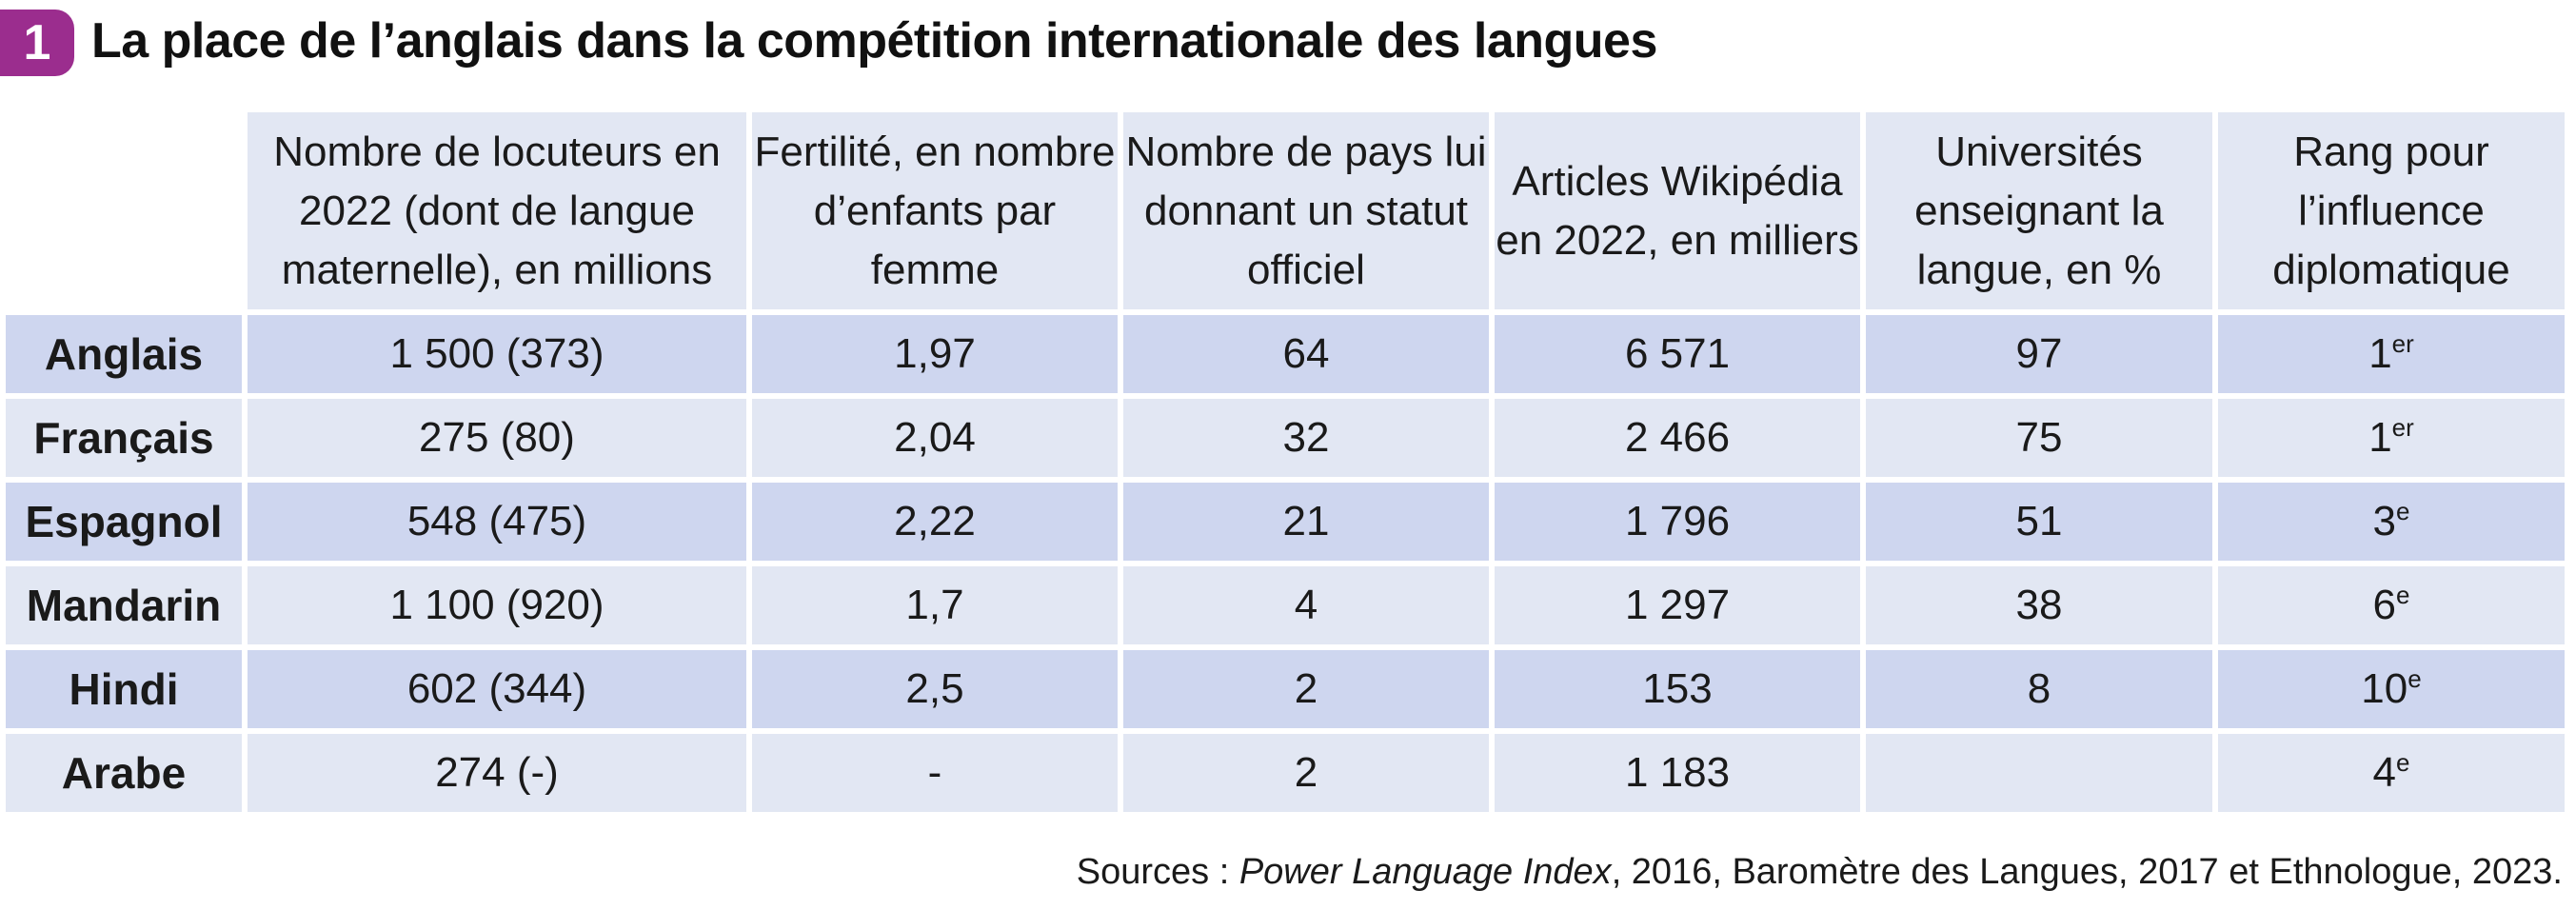  I want to click on cell-speakers: 1 500 (373), so click(497, 354).